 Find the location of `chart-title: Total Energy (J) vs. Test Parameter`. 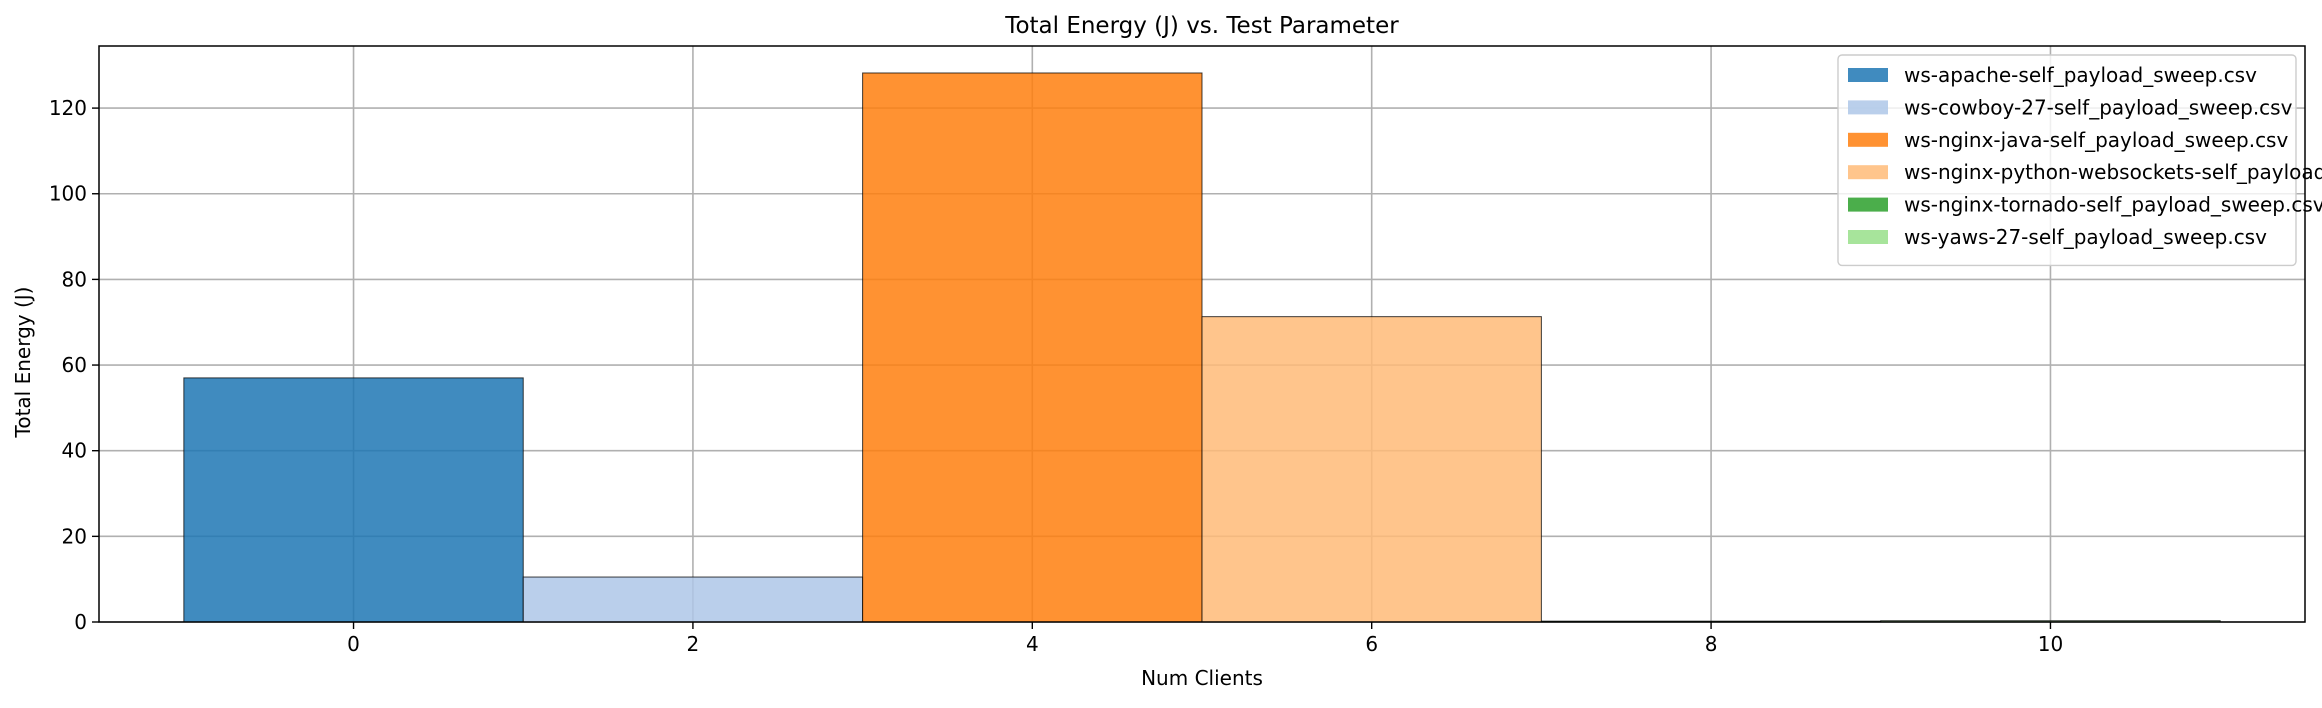

chart-title: Total Energy (J) vs. Test Parameter is located at coordinates (1201, 26).